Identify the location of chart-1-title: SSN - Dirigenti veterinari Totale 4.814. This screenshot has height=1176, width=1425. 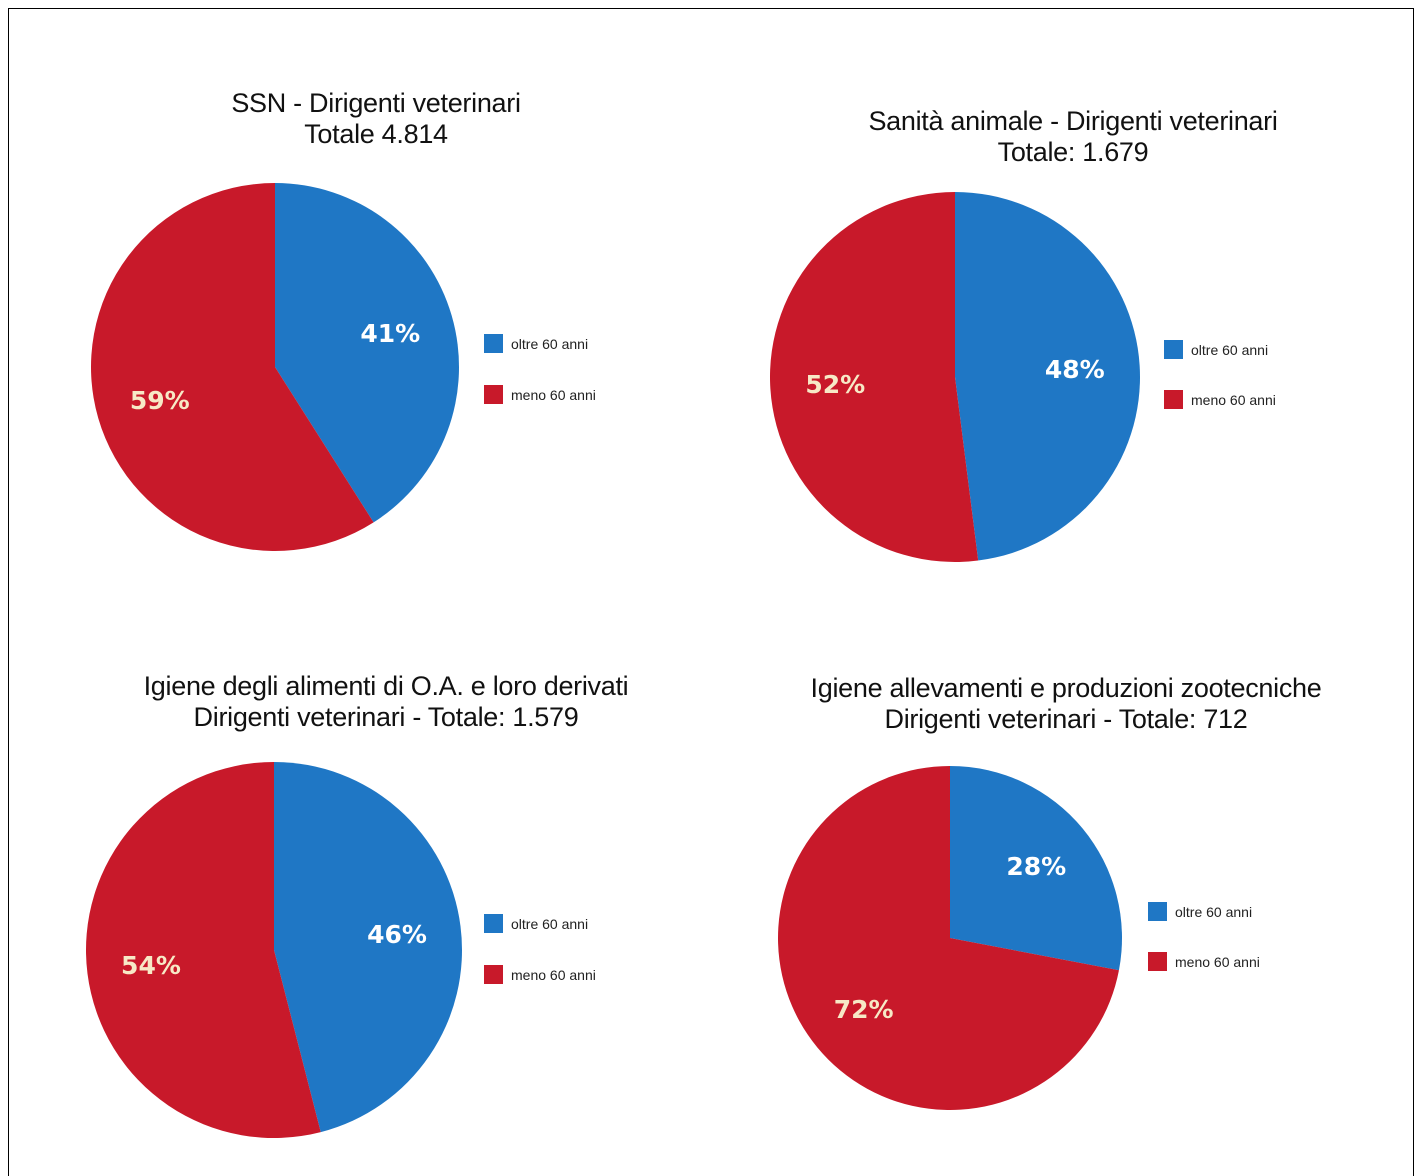
(376, 119).